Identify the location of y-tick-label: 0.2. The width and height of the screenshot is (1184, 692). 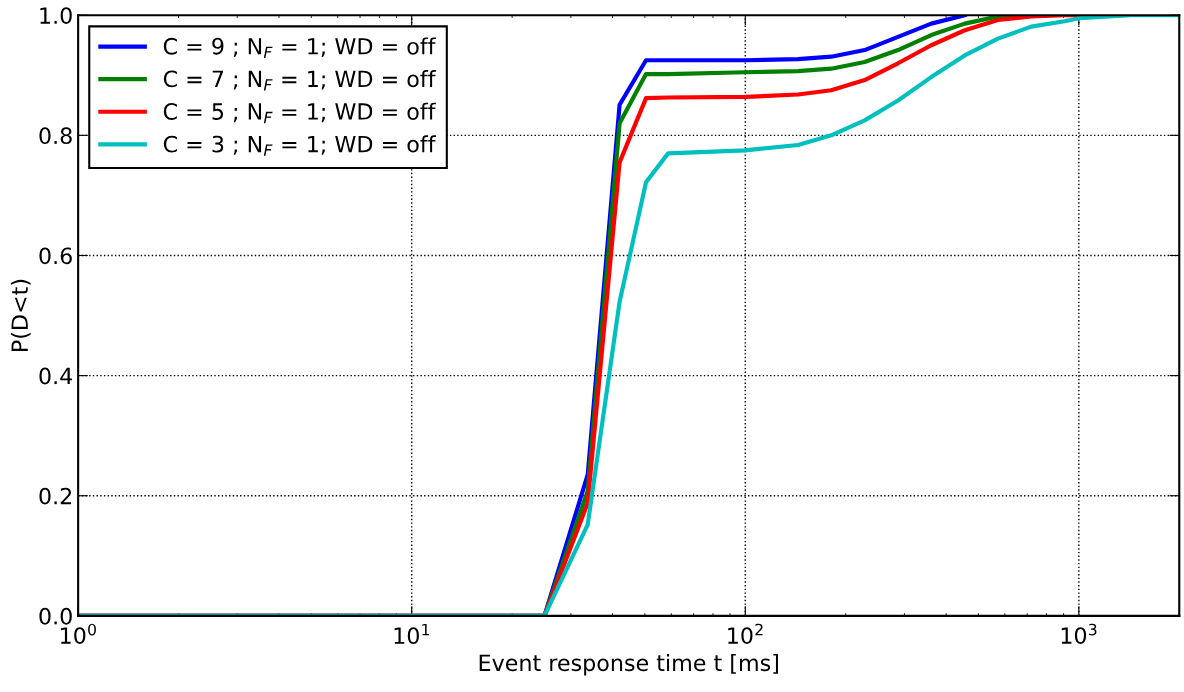
(55, 496).